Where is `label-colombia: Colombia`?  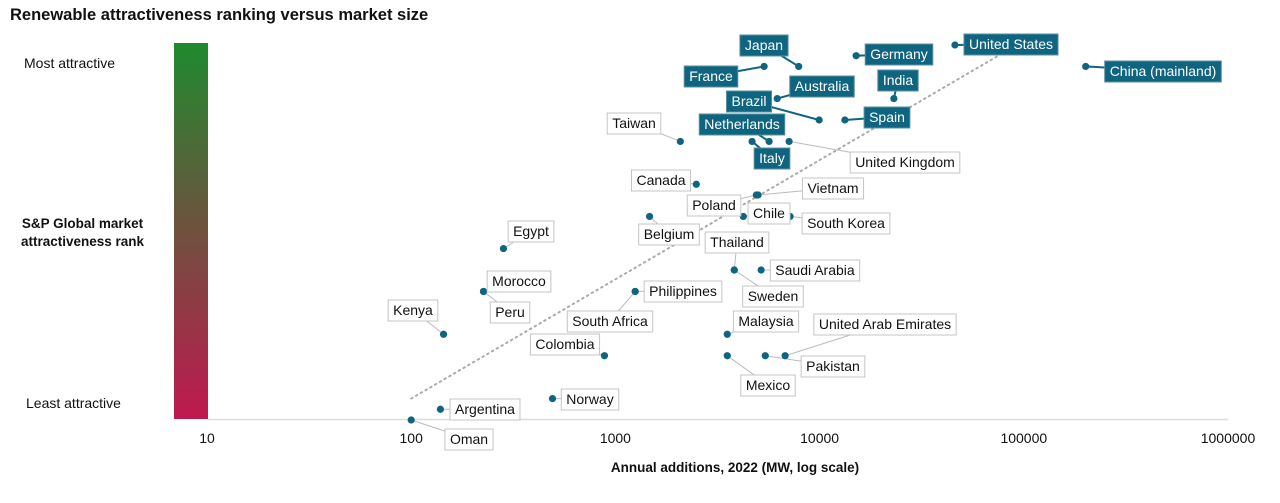
label-colombia: Colombia is located at coordinates (565, 344).